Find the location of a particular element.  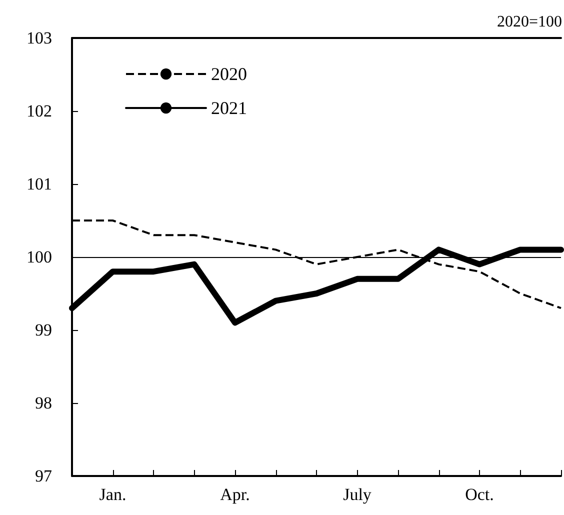

y-tick-label: 99 is located at coordinates (43, 330).